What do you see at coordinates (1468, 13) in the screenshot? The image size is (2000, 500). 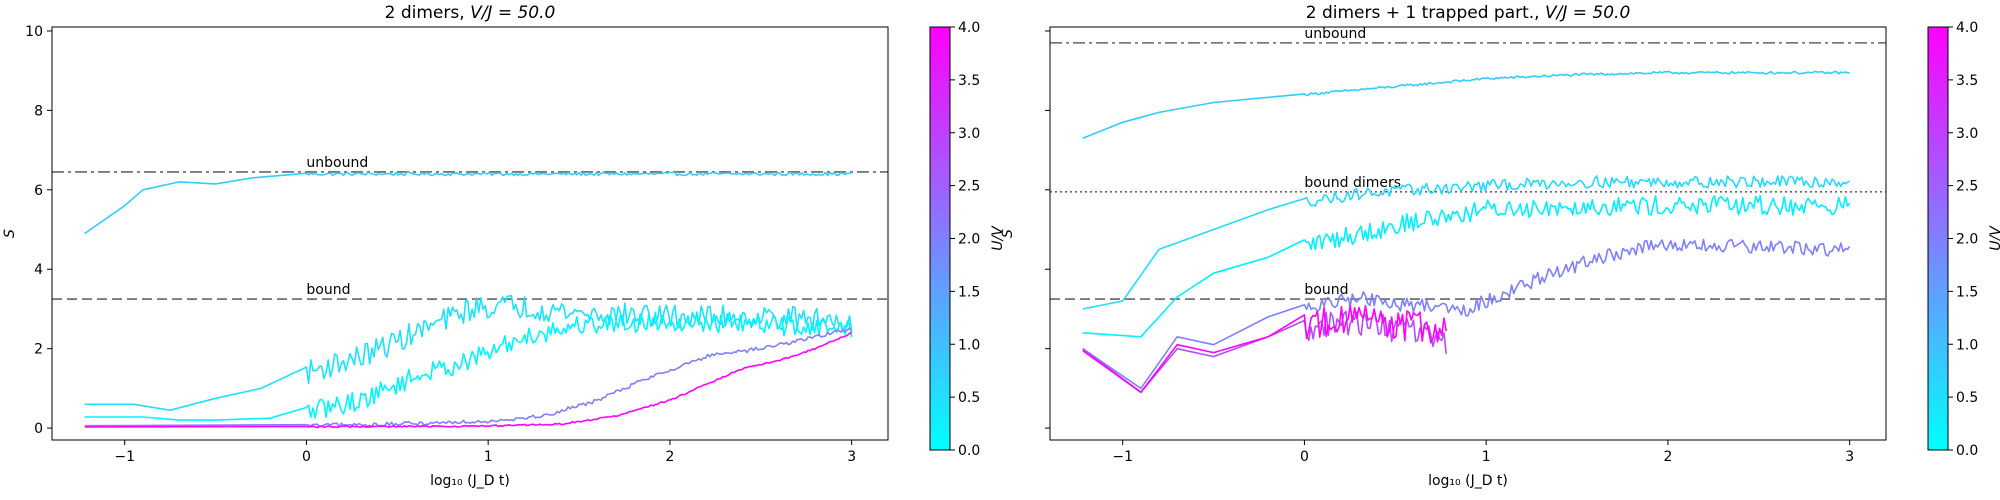 I see `chart-title: 2 dimers + 1 trapped part., V/J = 50.0` at bounding box center [1468, 13].